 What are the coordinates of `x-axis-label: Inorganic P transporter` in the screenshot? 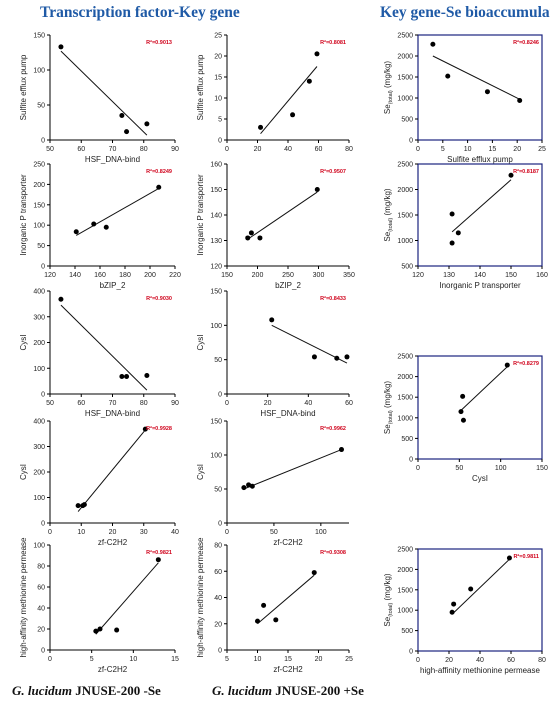 It's located at (480, 285).